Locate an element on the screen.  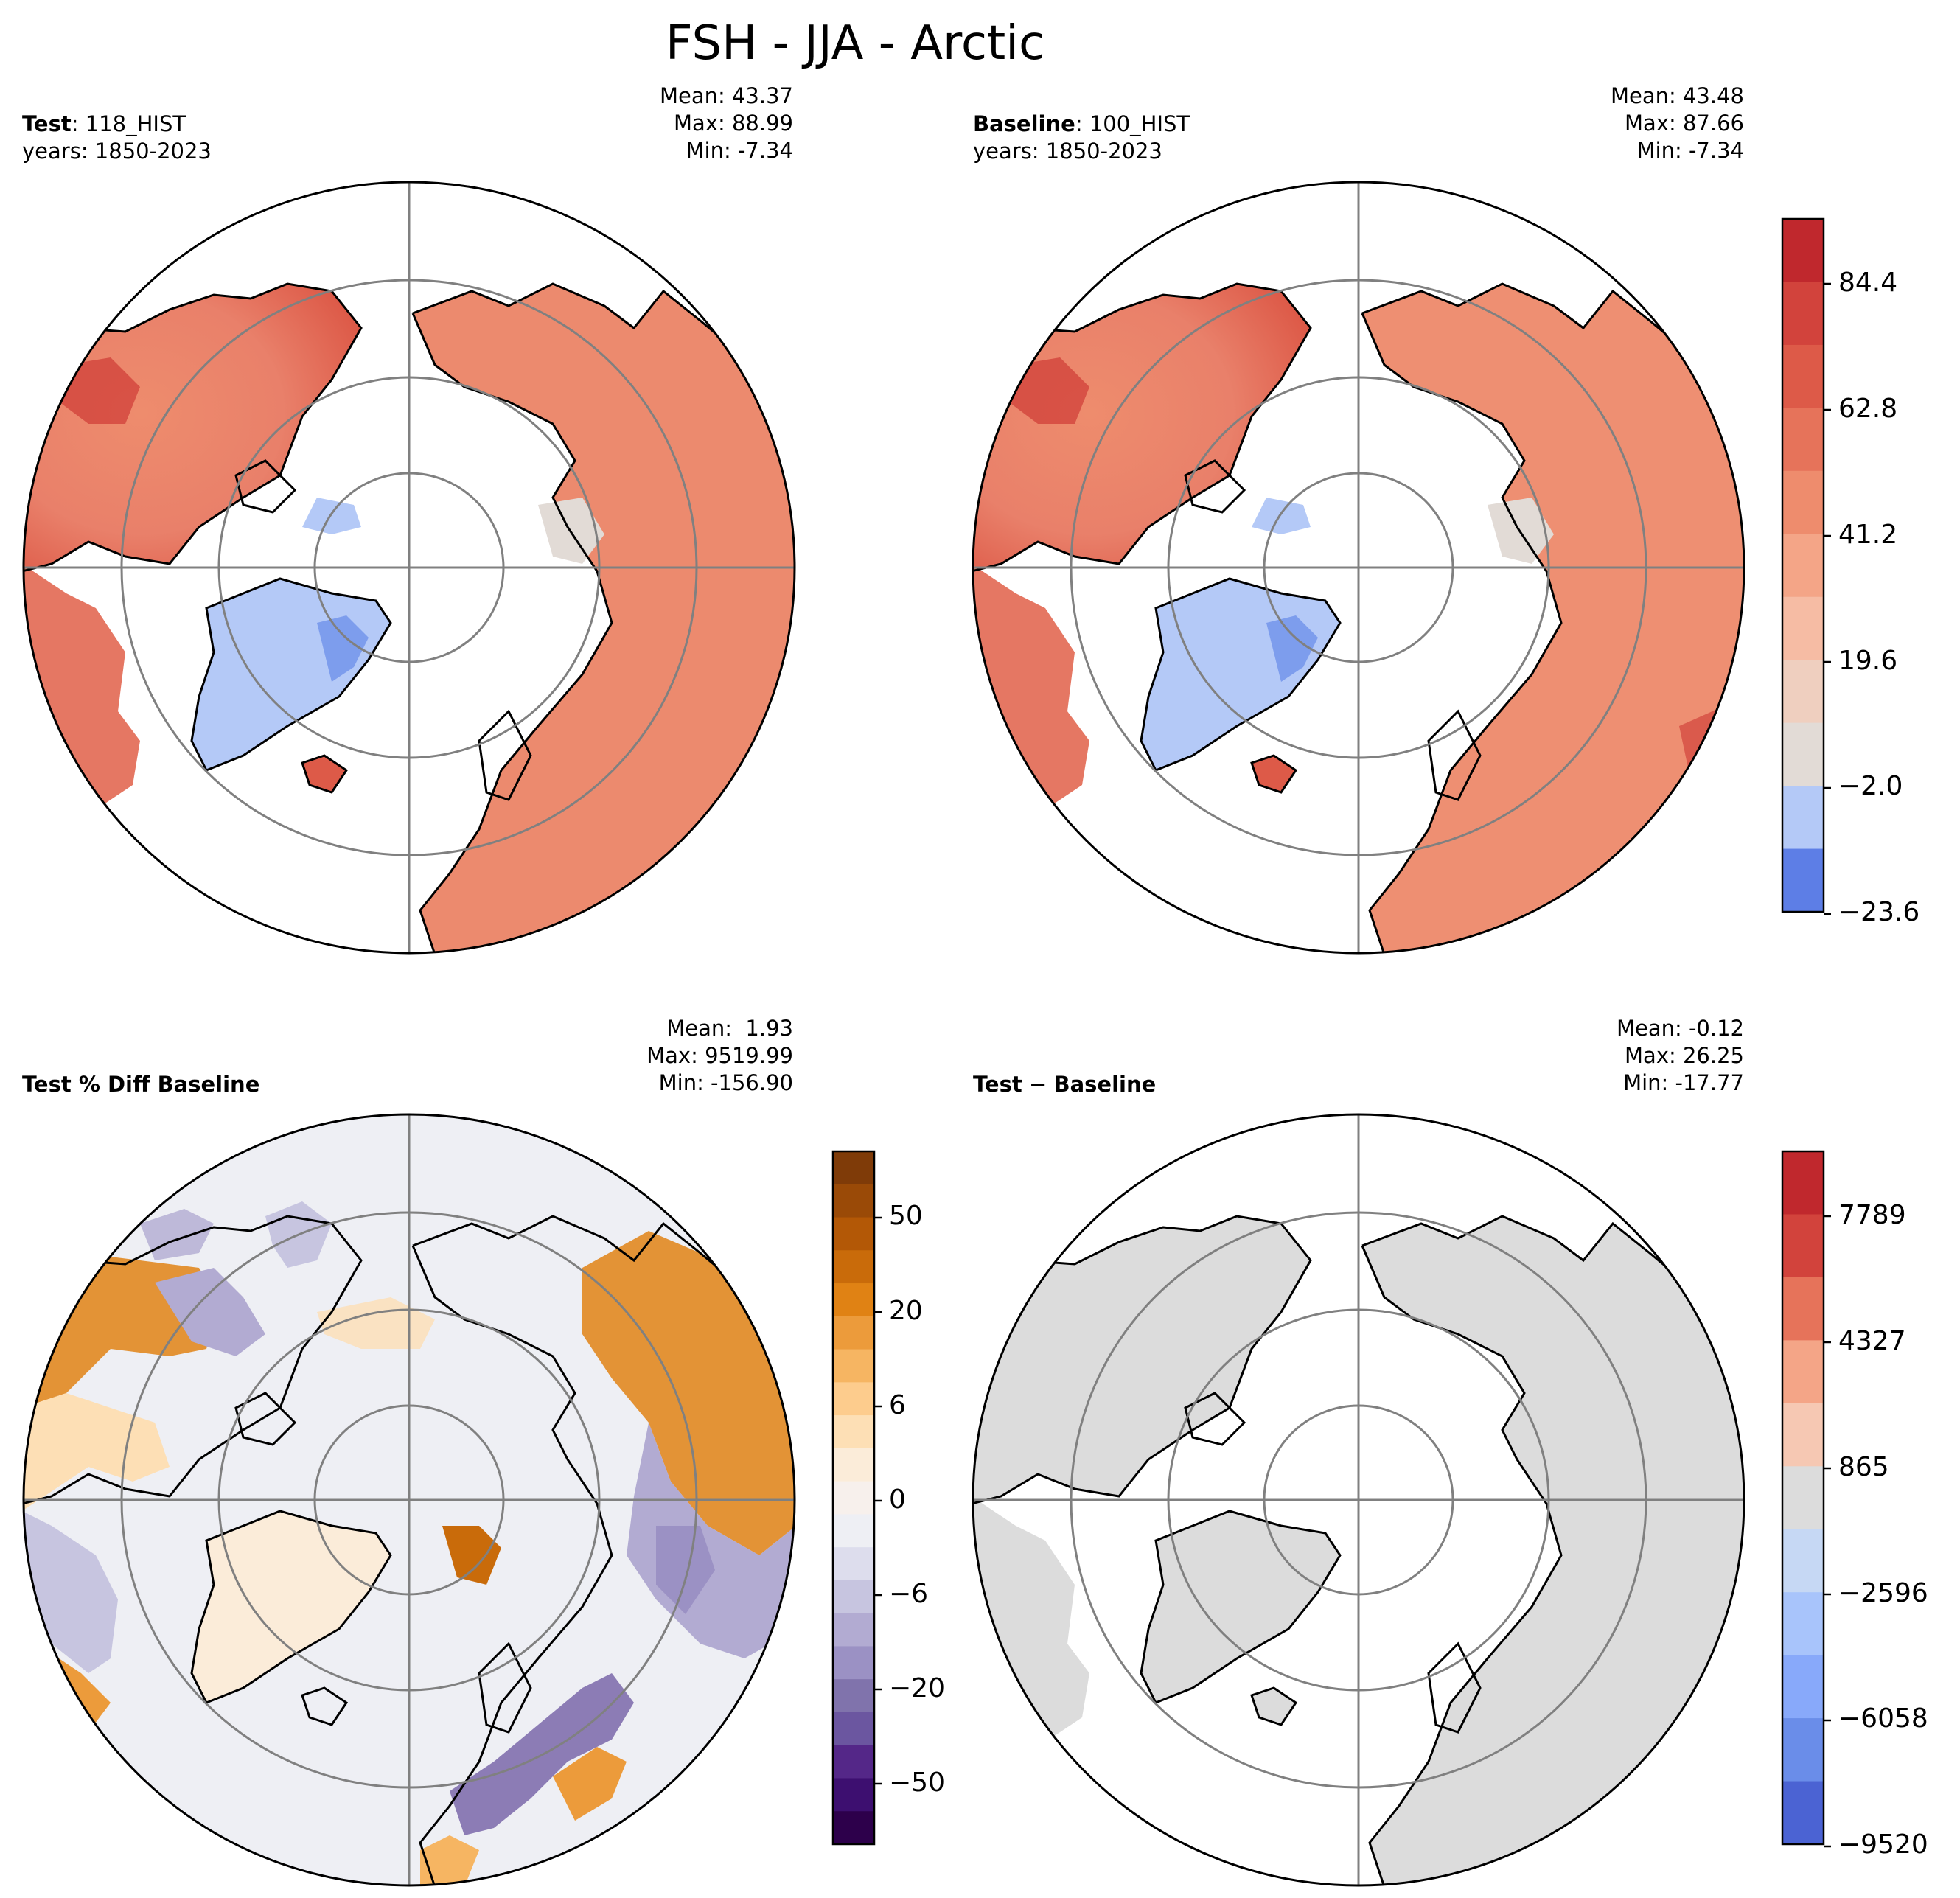
cbar-diff-tick-2: 4327 is located at coordinates (1872, 1341).